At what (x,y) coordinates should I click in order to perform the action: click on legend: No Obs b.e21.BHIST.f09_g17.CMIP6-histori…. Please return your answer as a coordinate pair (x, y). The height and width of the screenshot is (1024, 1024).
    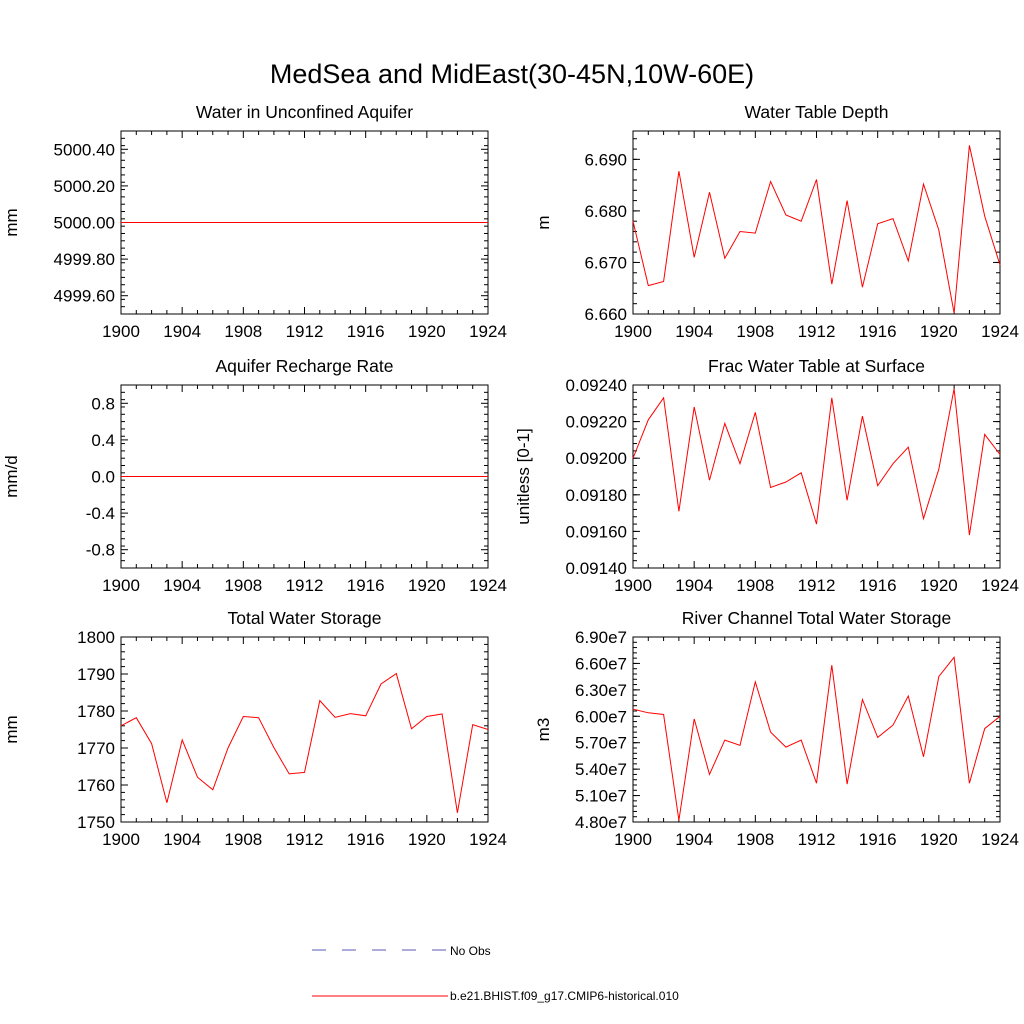
    Looking at the image, I should click on (495, 973).